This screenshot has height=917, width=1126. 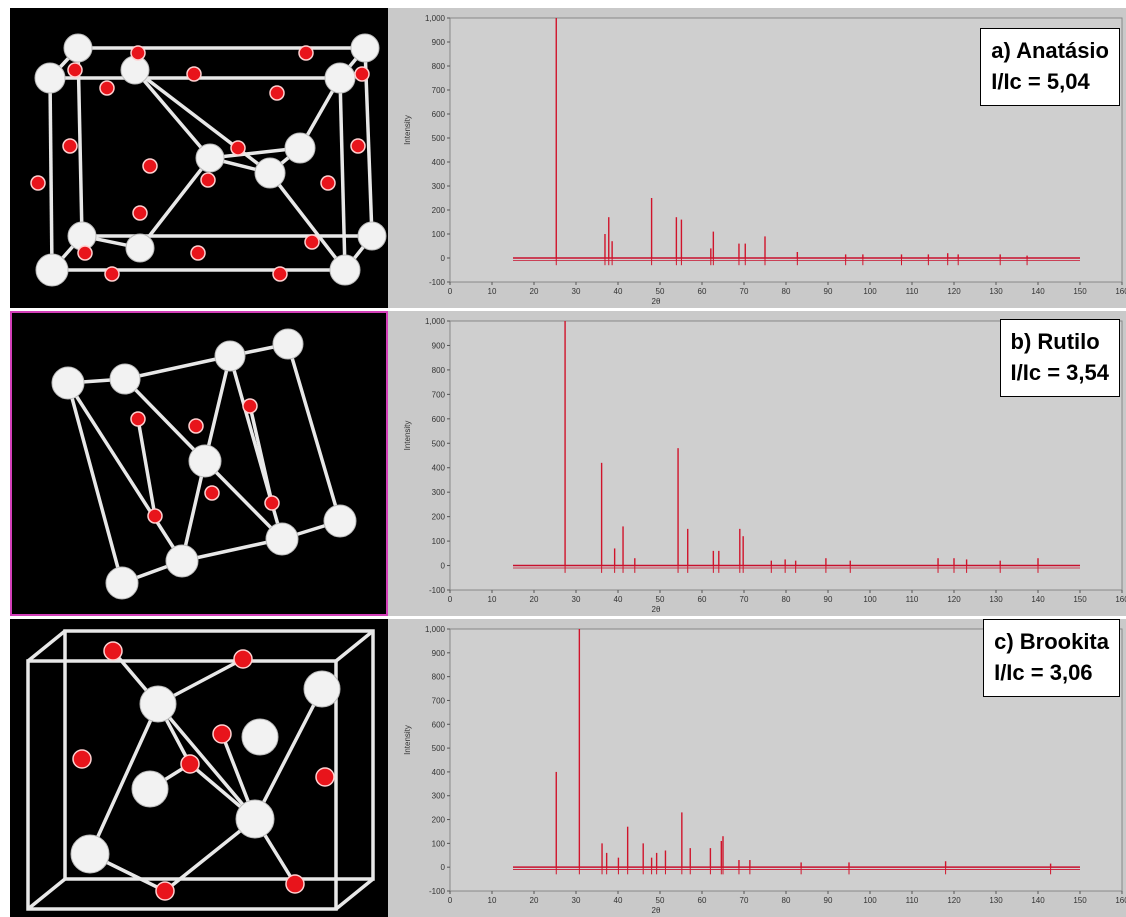 I want to click on anatase-label-box: a) Anatásio I/Ic = 5,04, so click(x=1050, y=67).